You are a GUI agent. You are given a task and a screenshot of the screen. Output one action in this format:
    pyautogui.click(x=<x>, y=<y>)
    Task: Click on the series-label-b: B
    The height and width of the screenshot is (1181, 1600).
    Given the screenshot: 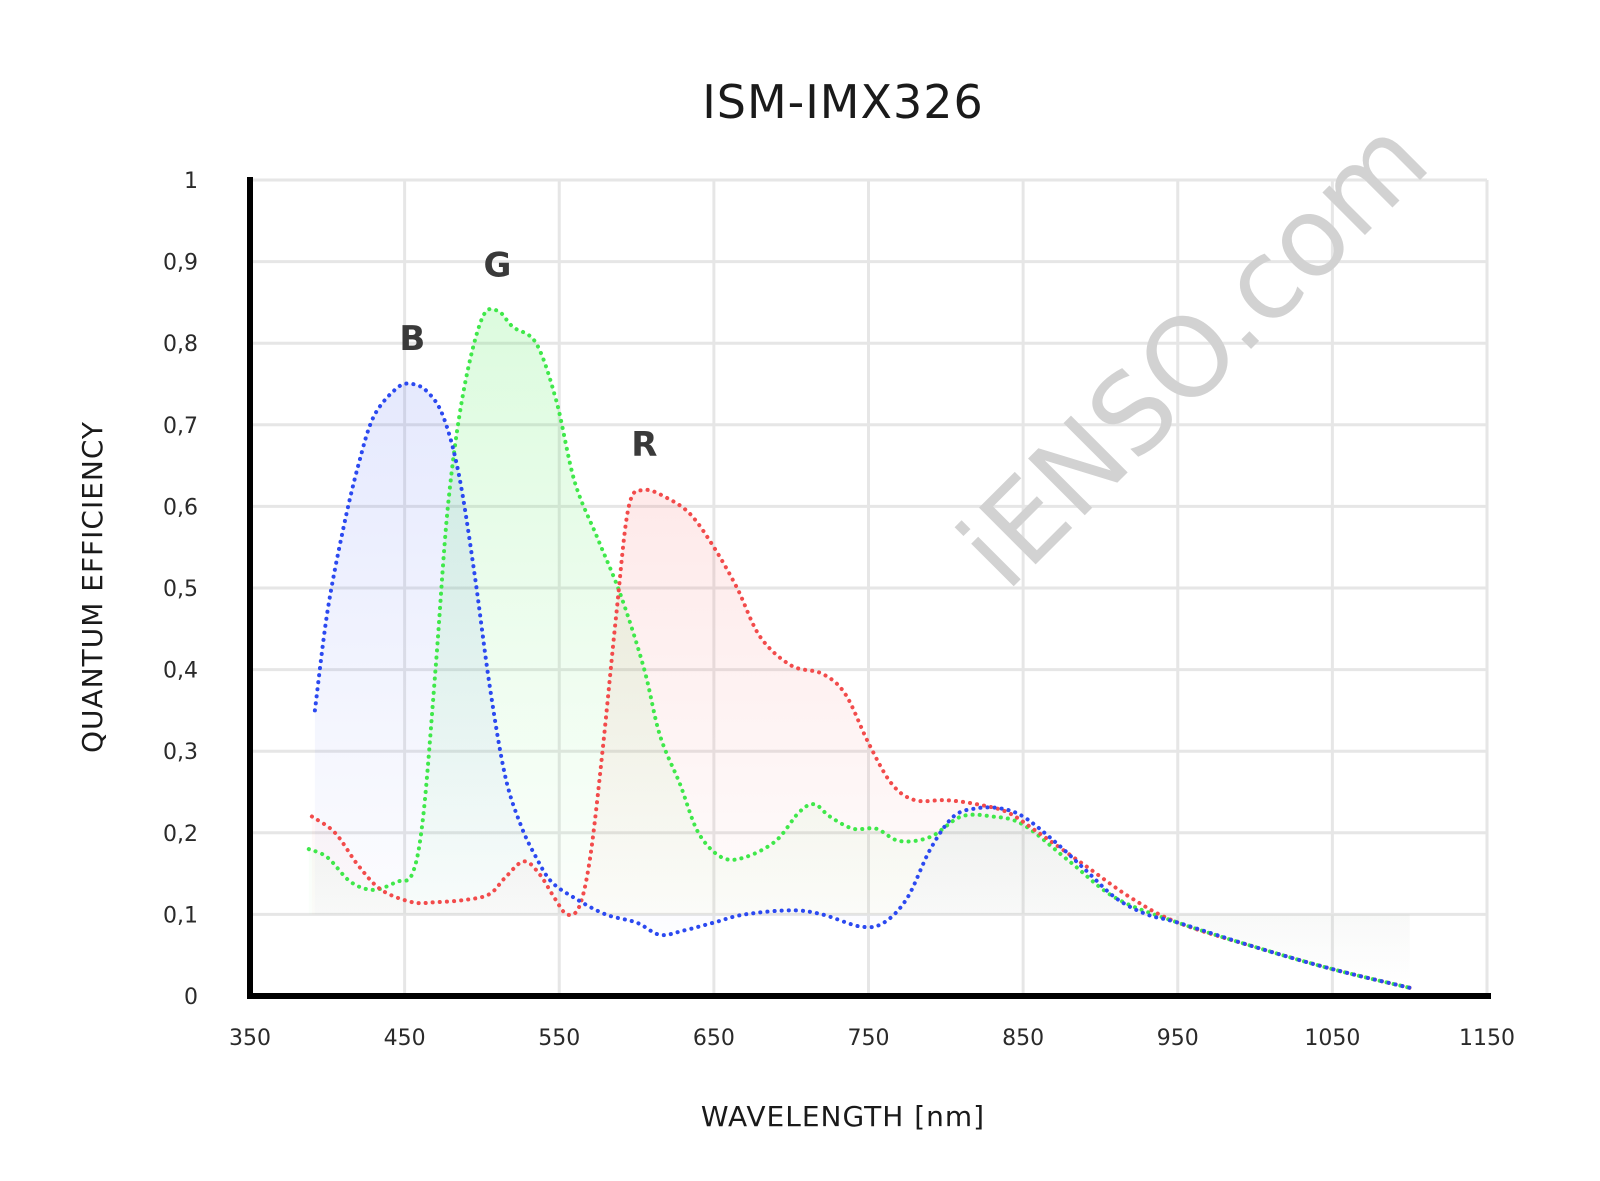 What is the action you would take?
    pyautogui.click(x=412, y=339)
    